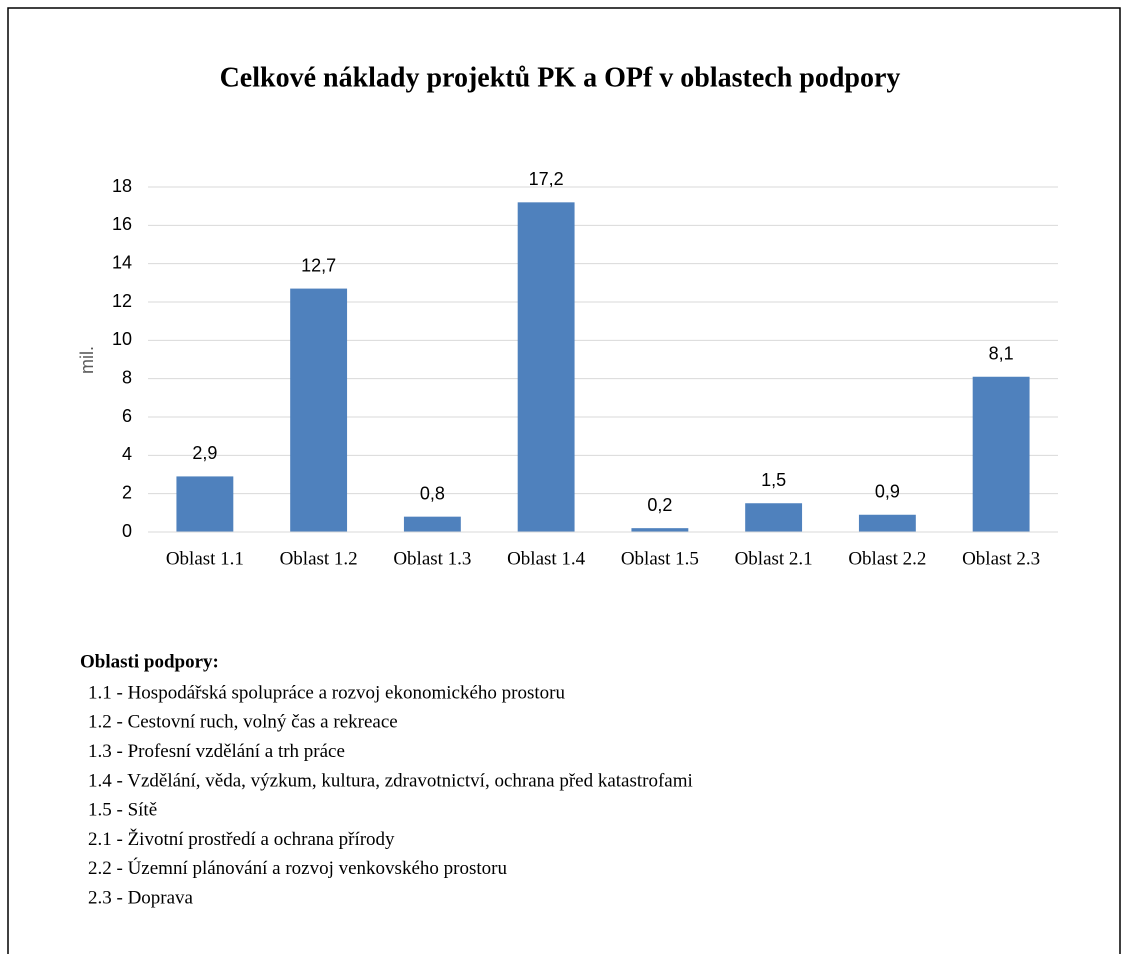 The width and height of the screenshot is (1124, 954). What do you see at coordinates (127, 416) in the screenshot?
I see `y-tick-label: 6` at bounding box center [127, 416].